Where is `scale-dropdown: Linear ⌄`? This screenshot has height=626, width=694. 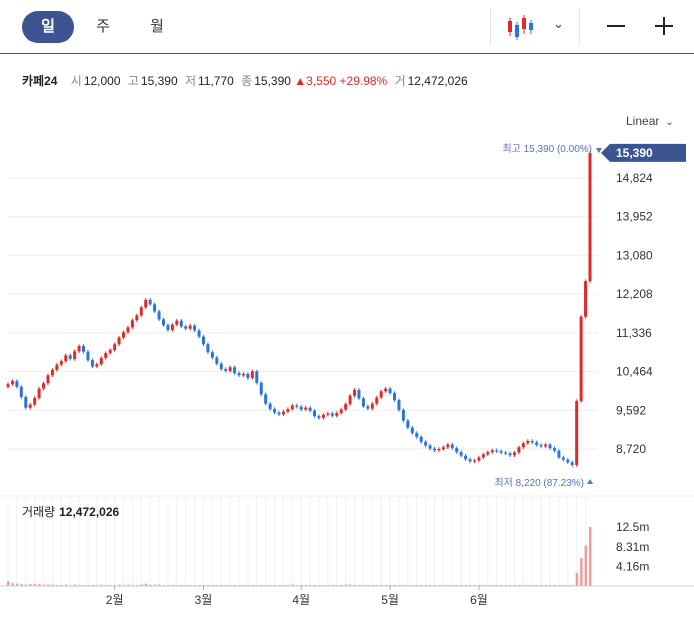 scale-dropdown: Linear ⌄ is located at coordinates (650, 121).